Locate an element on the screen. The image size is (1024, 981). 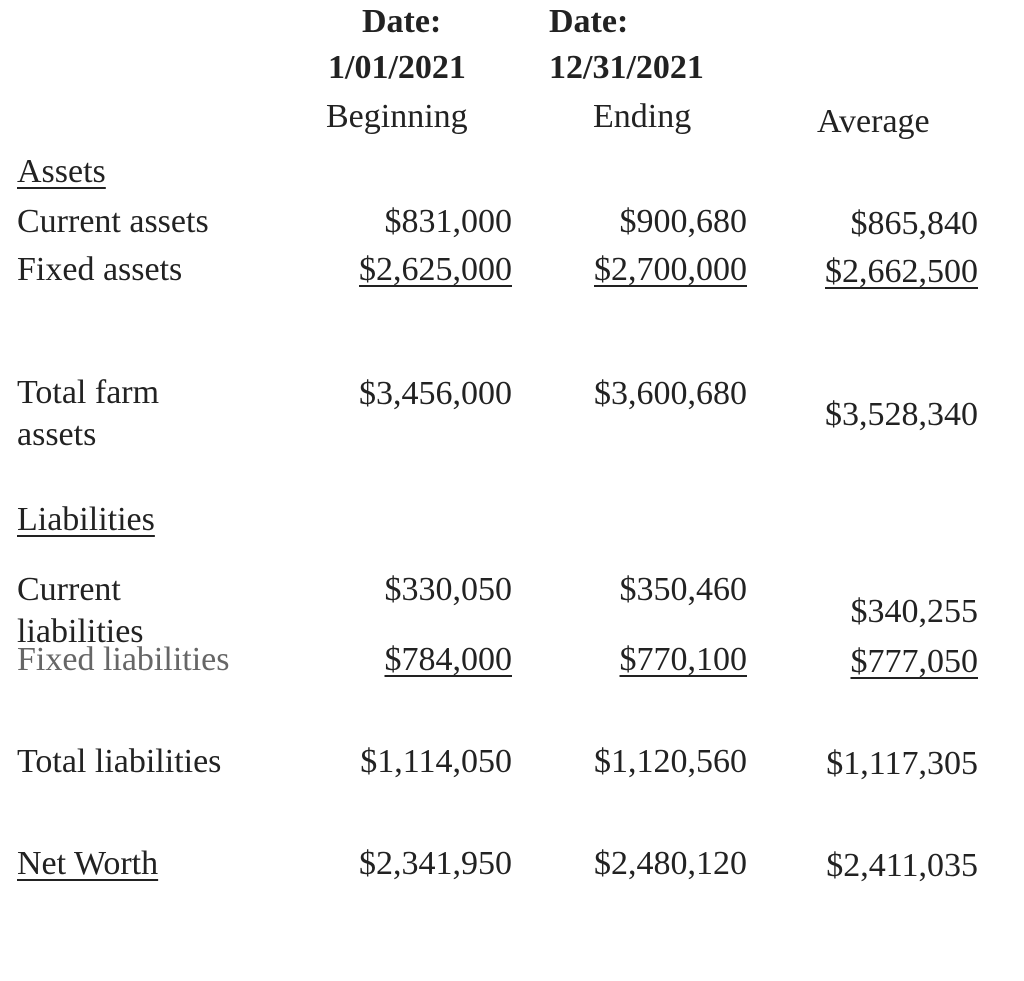
row-label: Fixed liabilities is located at coordinates (123, 659).